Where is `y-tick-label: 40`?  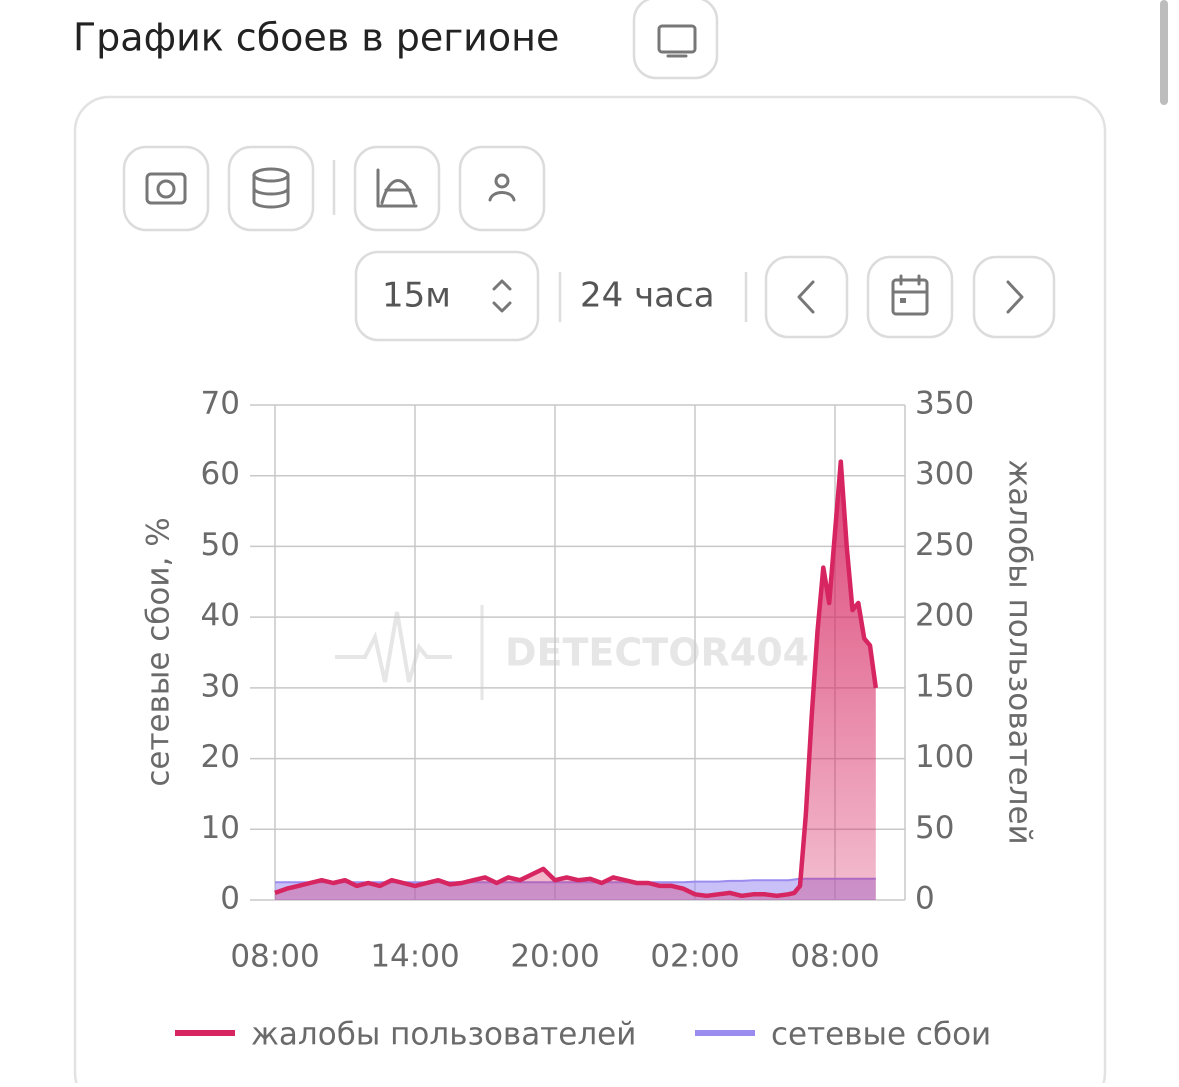
y-tick-label: 40 is located at coordinates (220, 616).